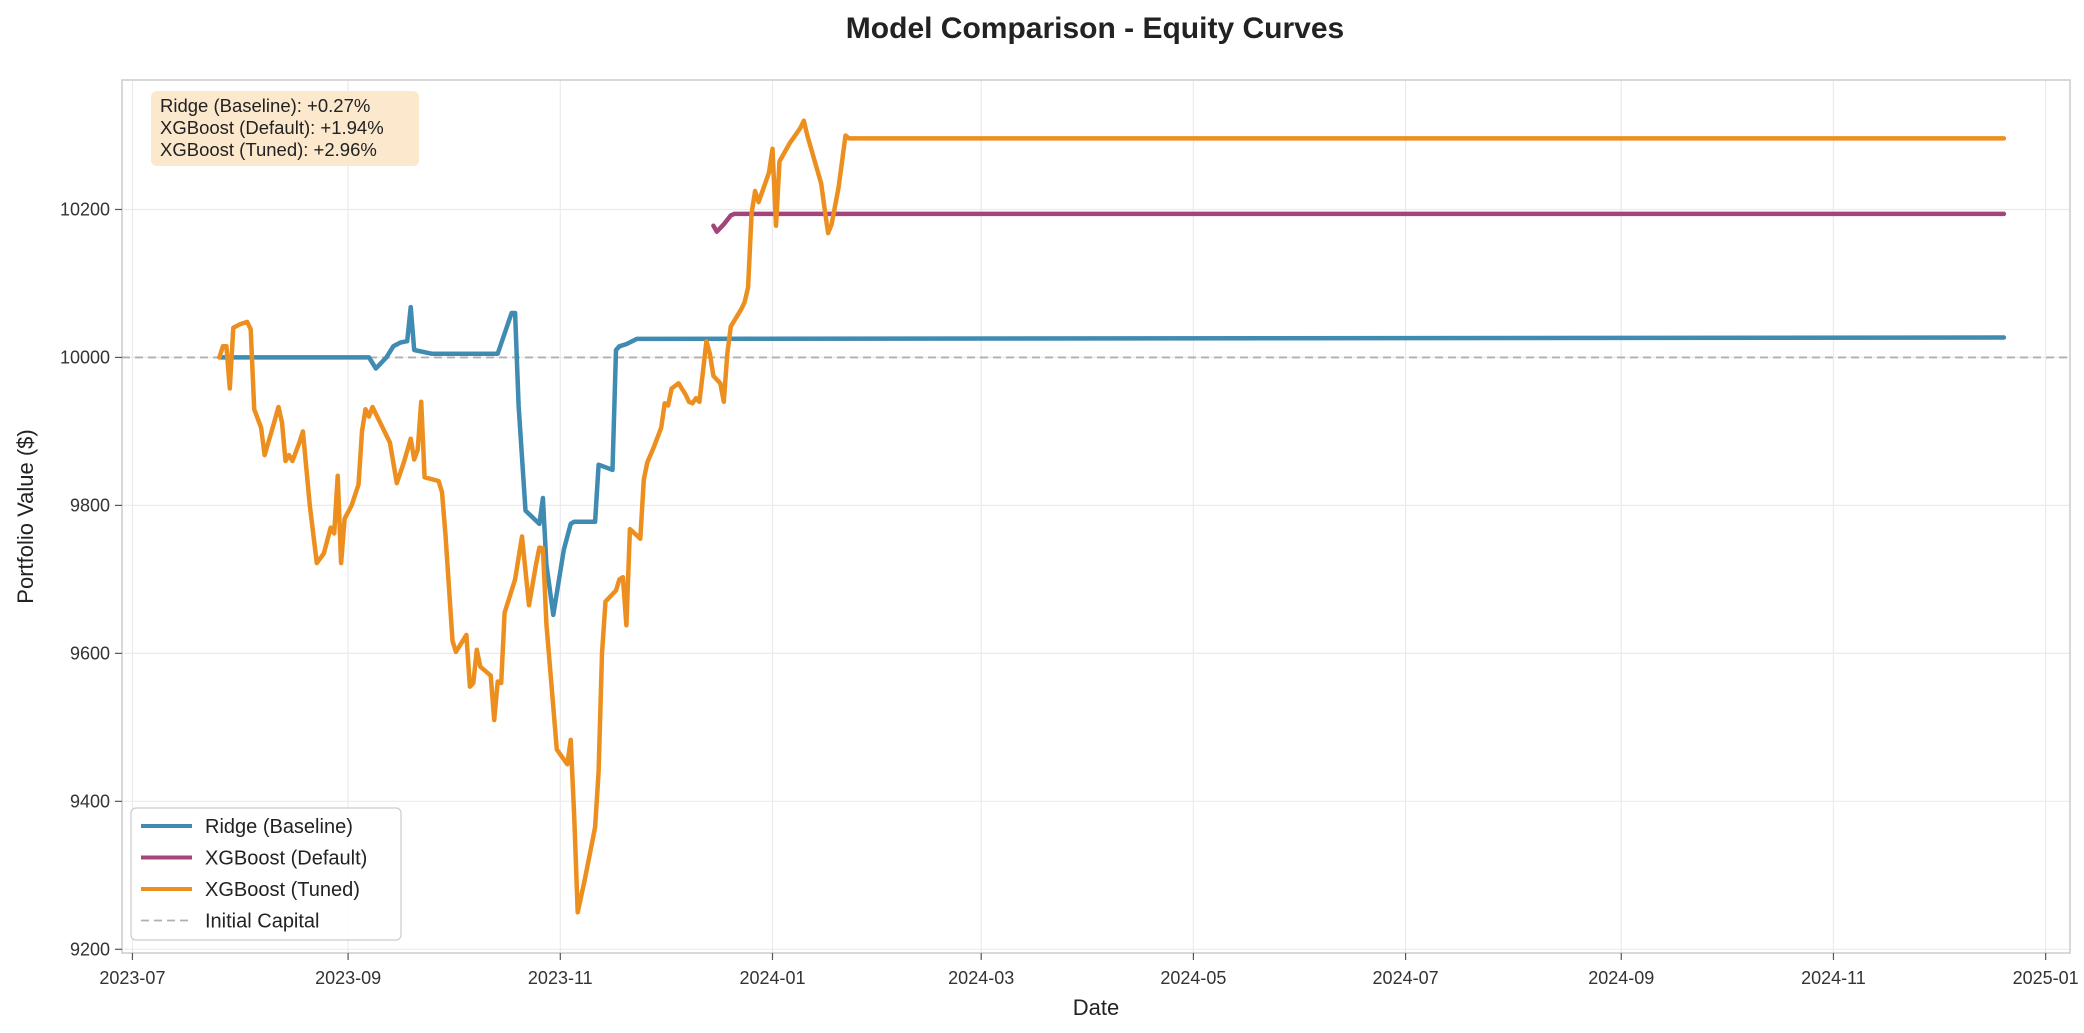 This screenshot has height=1033, width=2084. Describe the element at coordinates (1621, 978) in the screenshot. I see `x-tick-label: 2024-09` at that location.